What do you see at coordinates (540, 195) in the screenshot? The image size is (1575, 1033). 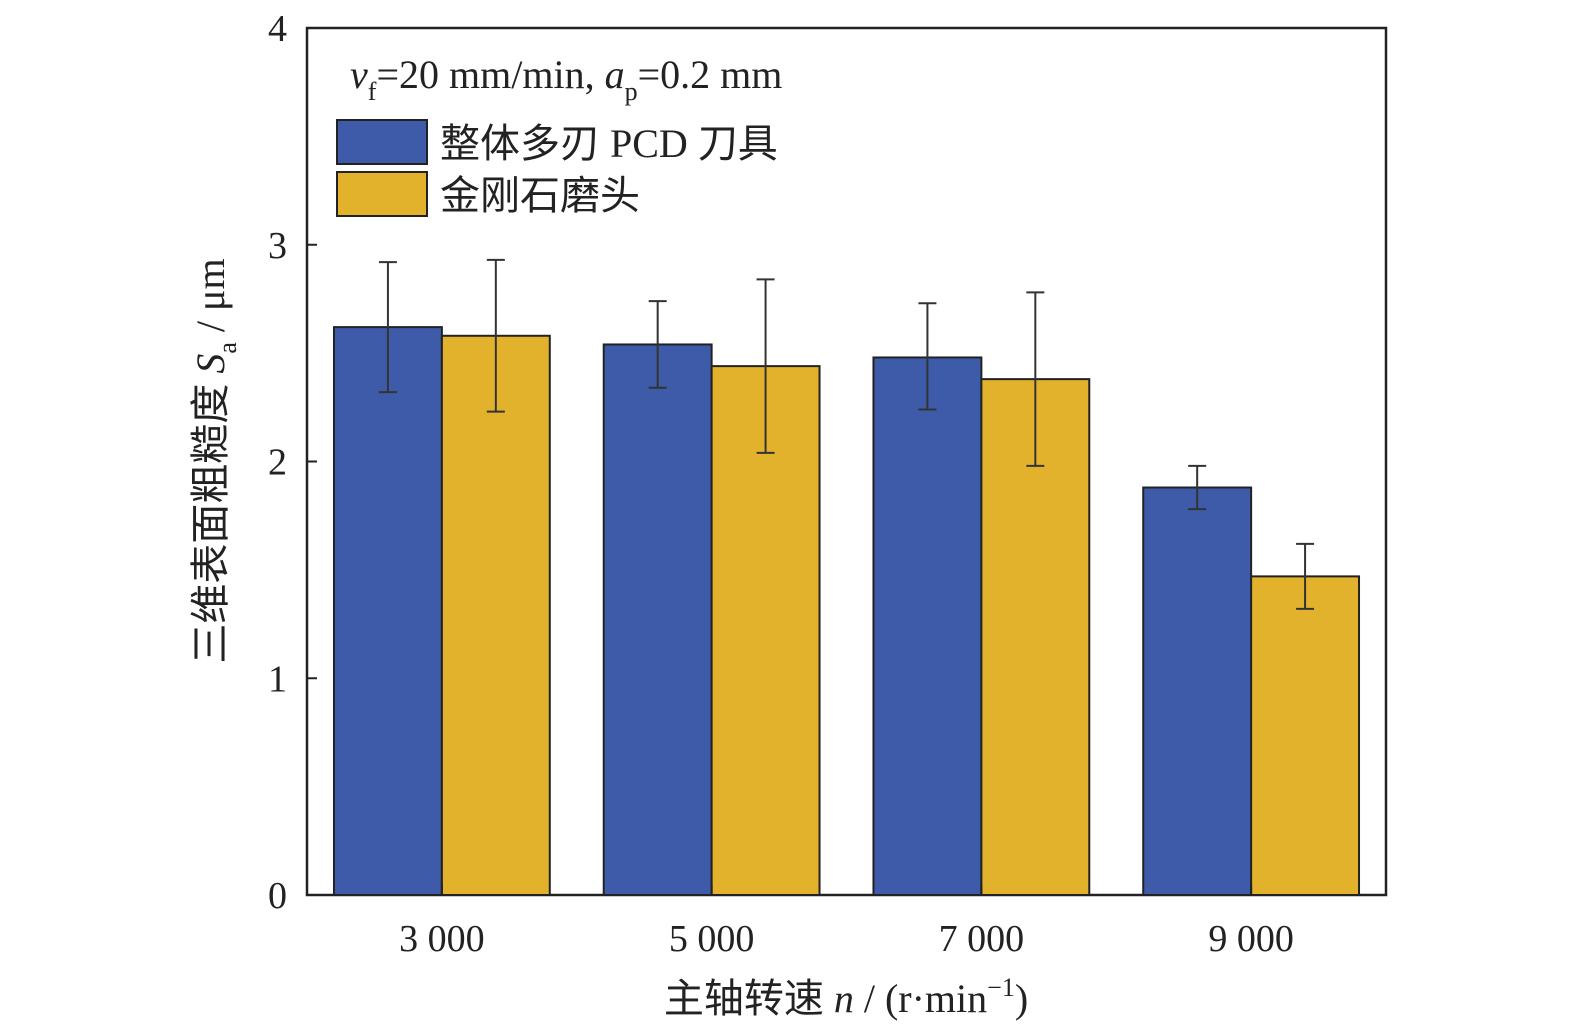 I see `legend-label-diamond: 金刚石磨头` at bounding box center [540, 195].